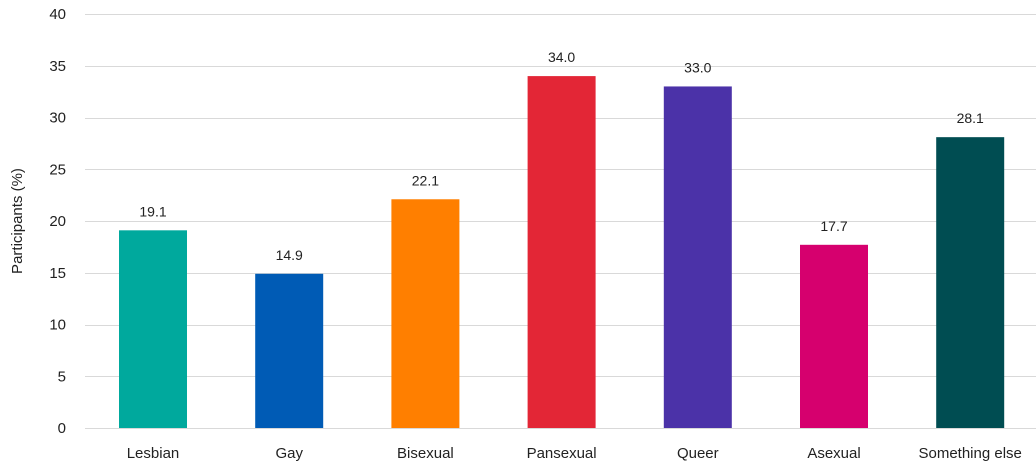  Describe the element at coordinates (561, 57) in the screenshot. I see `data-label: 34.0` at that location.